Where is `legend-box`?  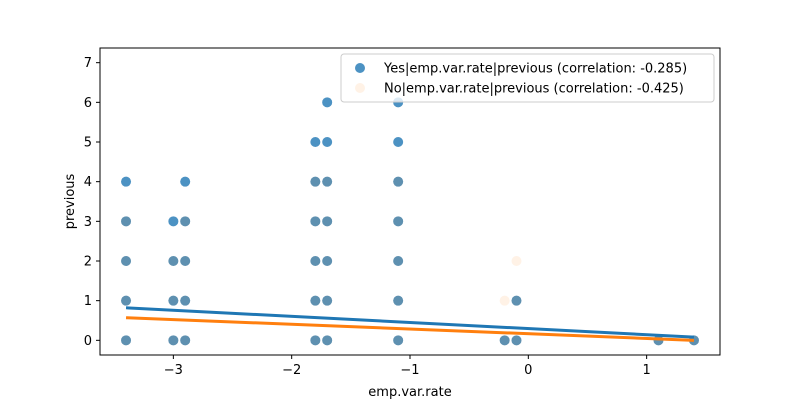
legend-box is located at coordinates (527, 78).